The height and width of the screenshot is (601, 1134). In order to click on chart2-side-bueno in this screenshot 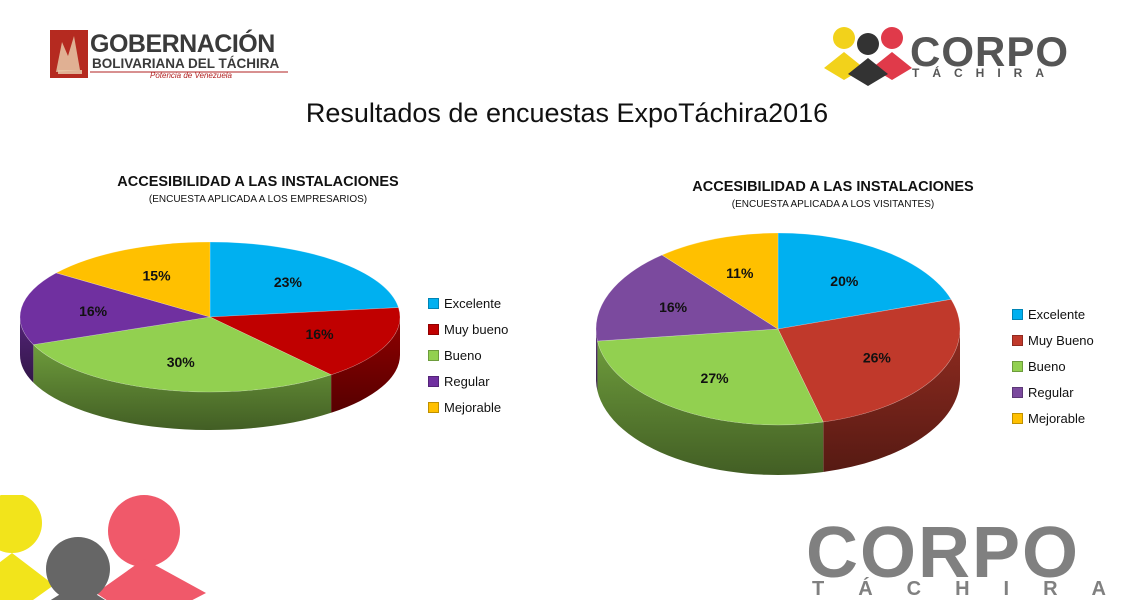, I will do `click(710, 408)`.